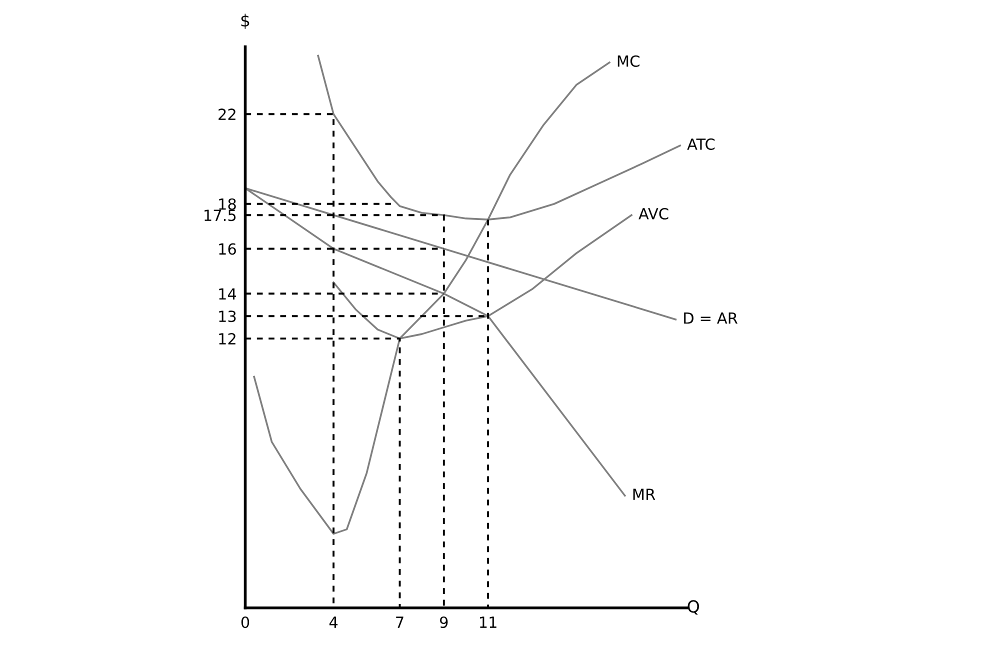  Describe the element at coordinates (227, 338) in the screenshot. I see `y-tick-label: 12` at that location.